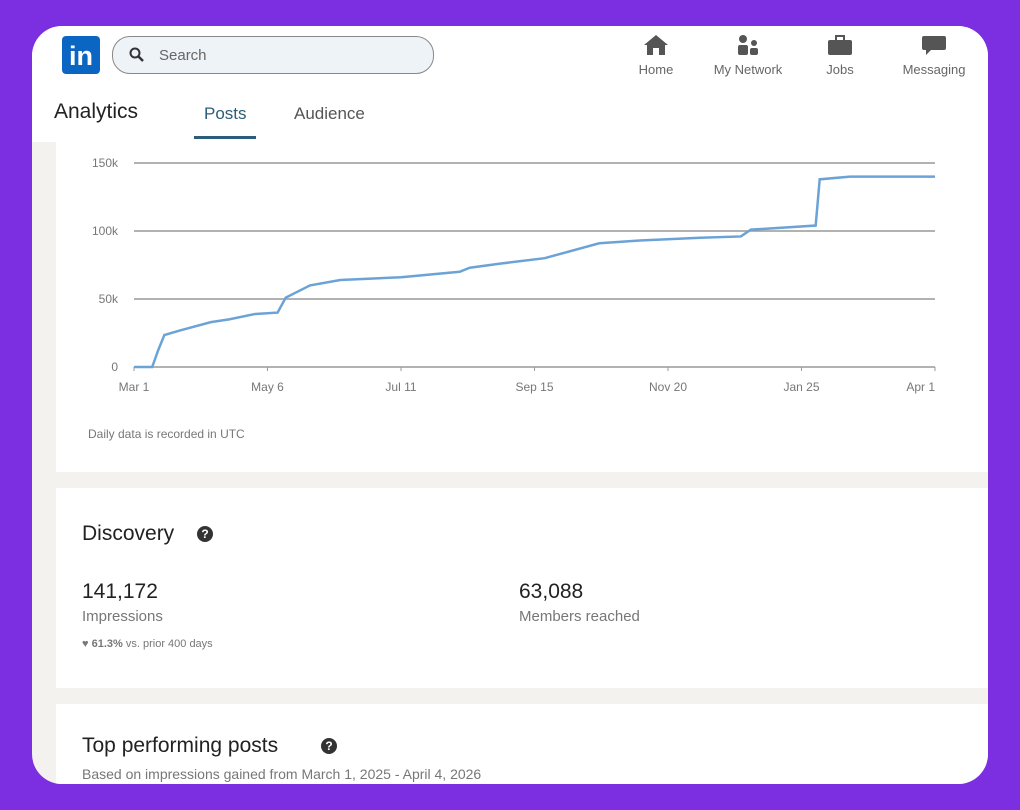 This screenshot has height=810, width=1020. I want to click on change-icon: ♥, so click(87, 644).